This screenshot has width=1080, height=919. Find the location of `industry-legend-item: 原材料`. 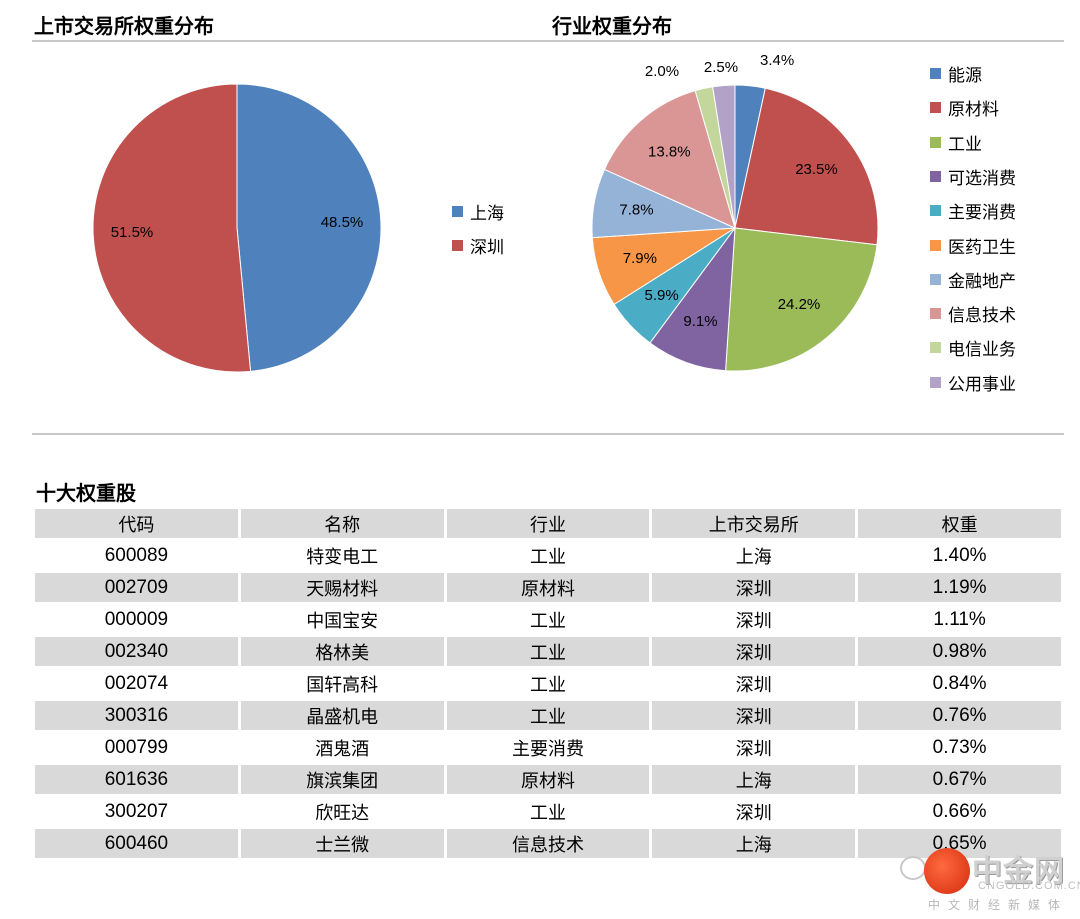

industry-legend-item: 原材料 is located at coordinates (964, 107).